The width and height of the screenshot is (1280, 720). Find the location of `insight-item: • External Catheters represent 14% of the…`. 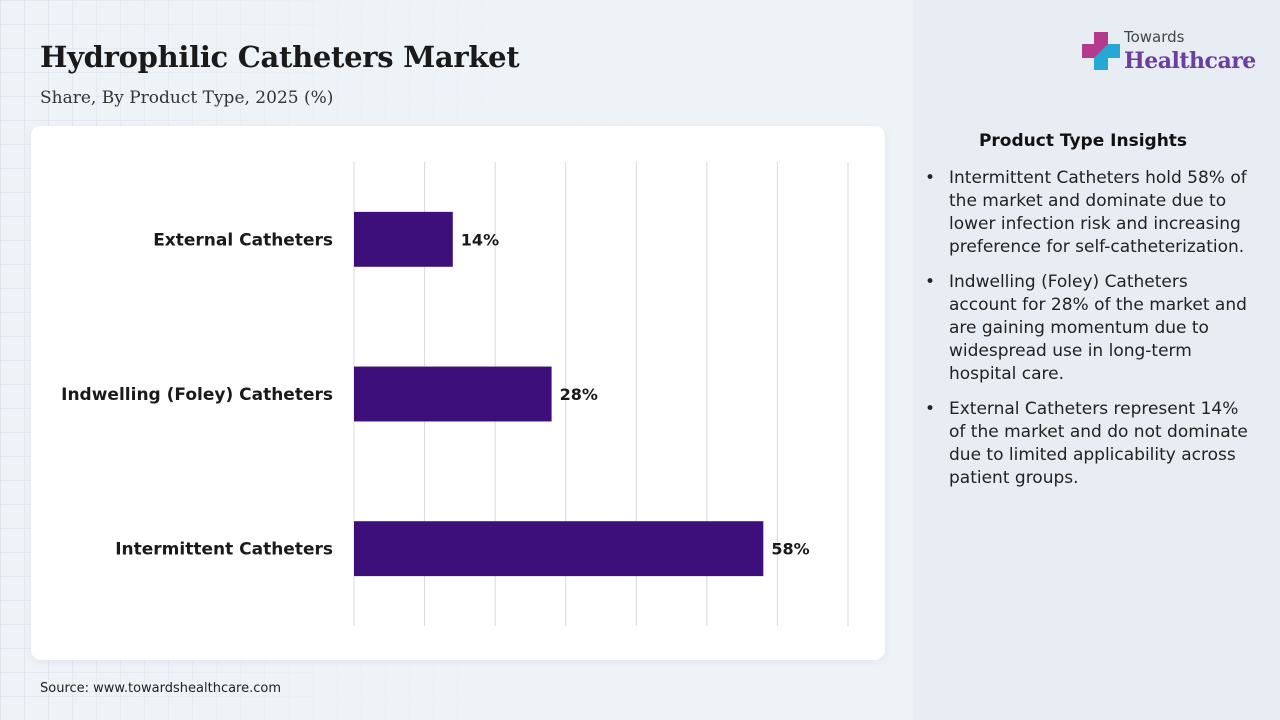

insight-item: • External Catheters represent 14% of the… is located at coordinates (1087, 444).